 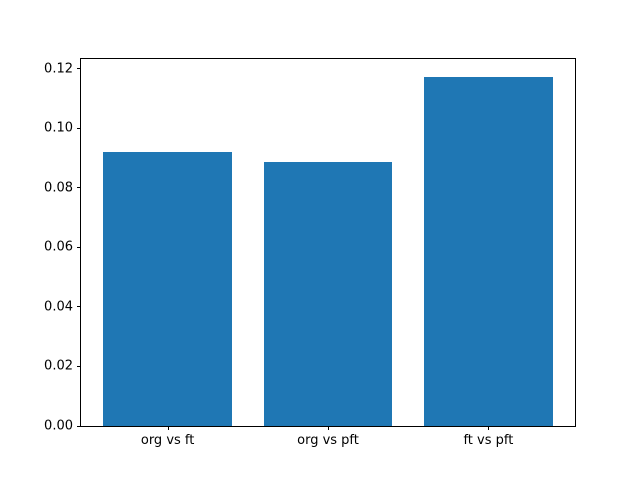 What do you see at coordinates (328, 293) in the screenshot?
I see `bar-org-vs-pft` at bounding box center [328, 293].